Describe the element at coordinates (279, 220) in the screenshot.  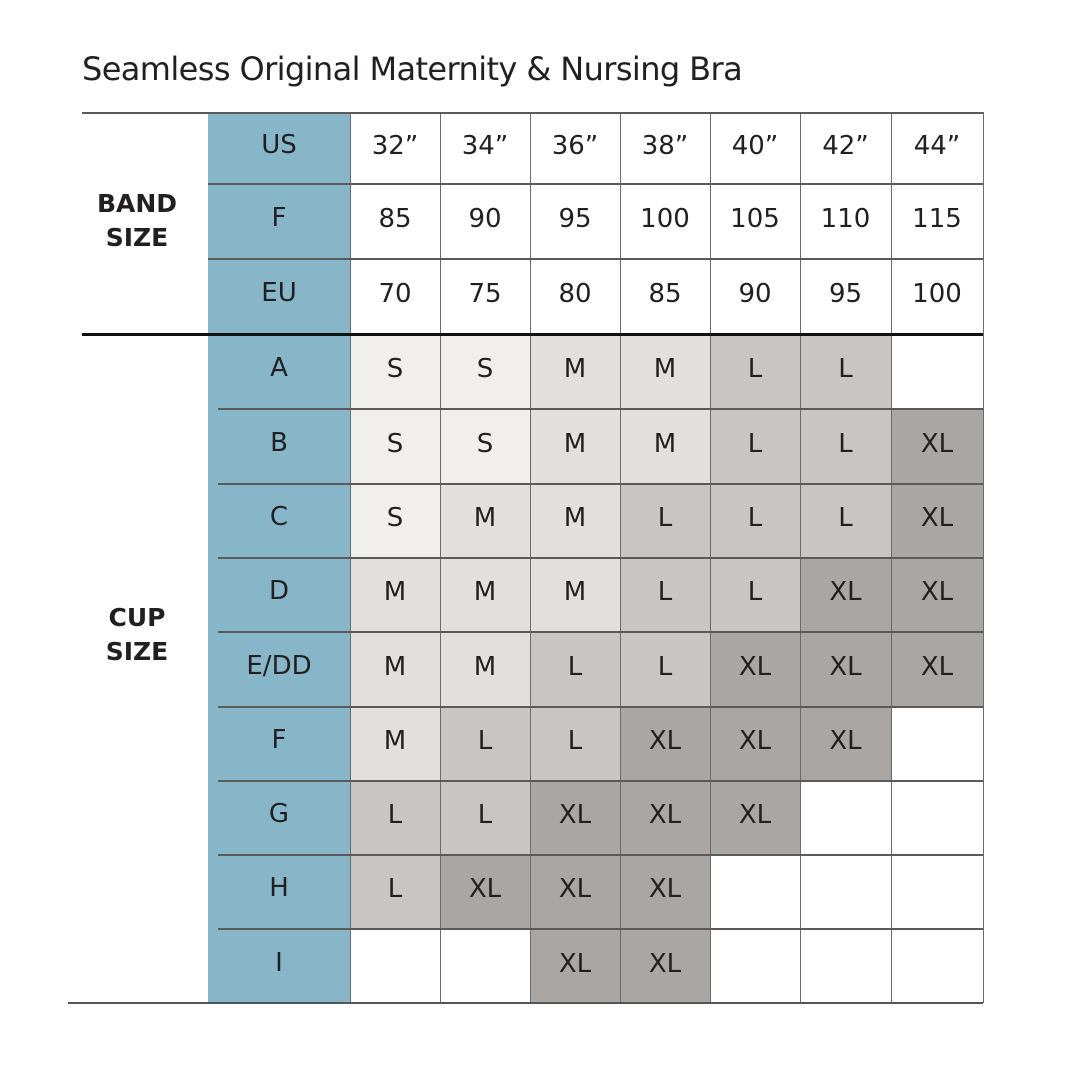
I see `band-row-label: F` at that location.